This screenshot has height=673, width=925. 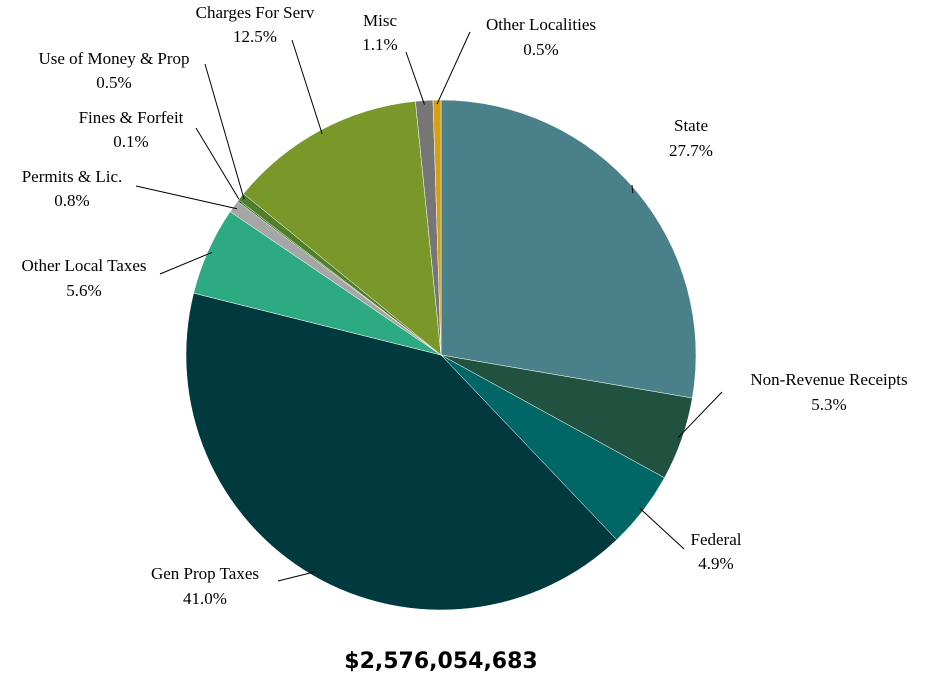 What do you see at coordinates (83, 265) in the screenshot?
I see `slice-label: Other Local Taxes` at bounding box center [83, 265].